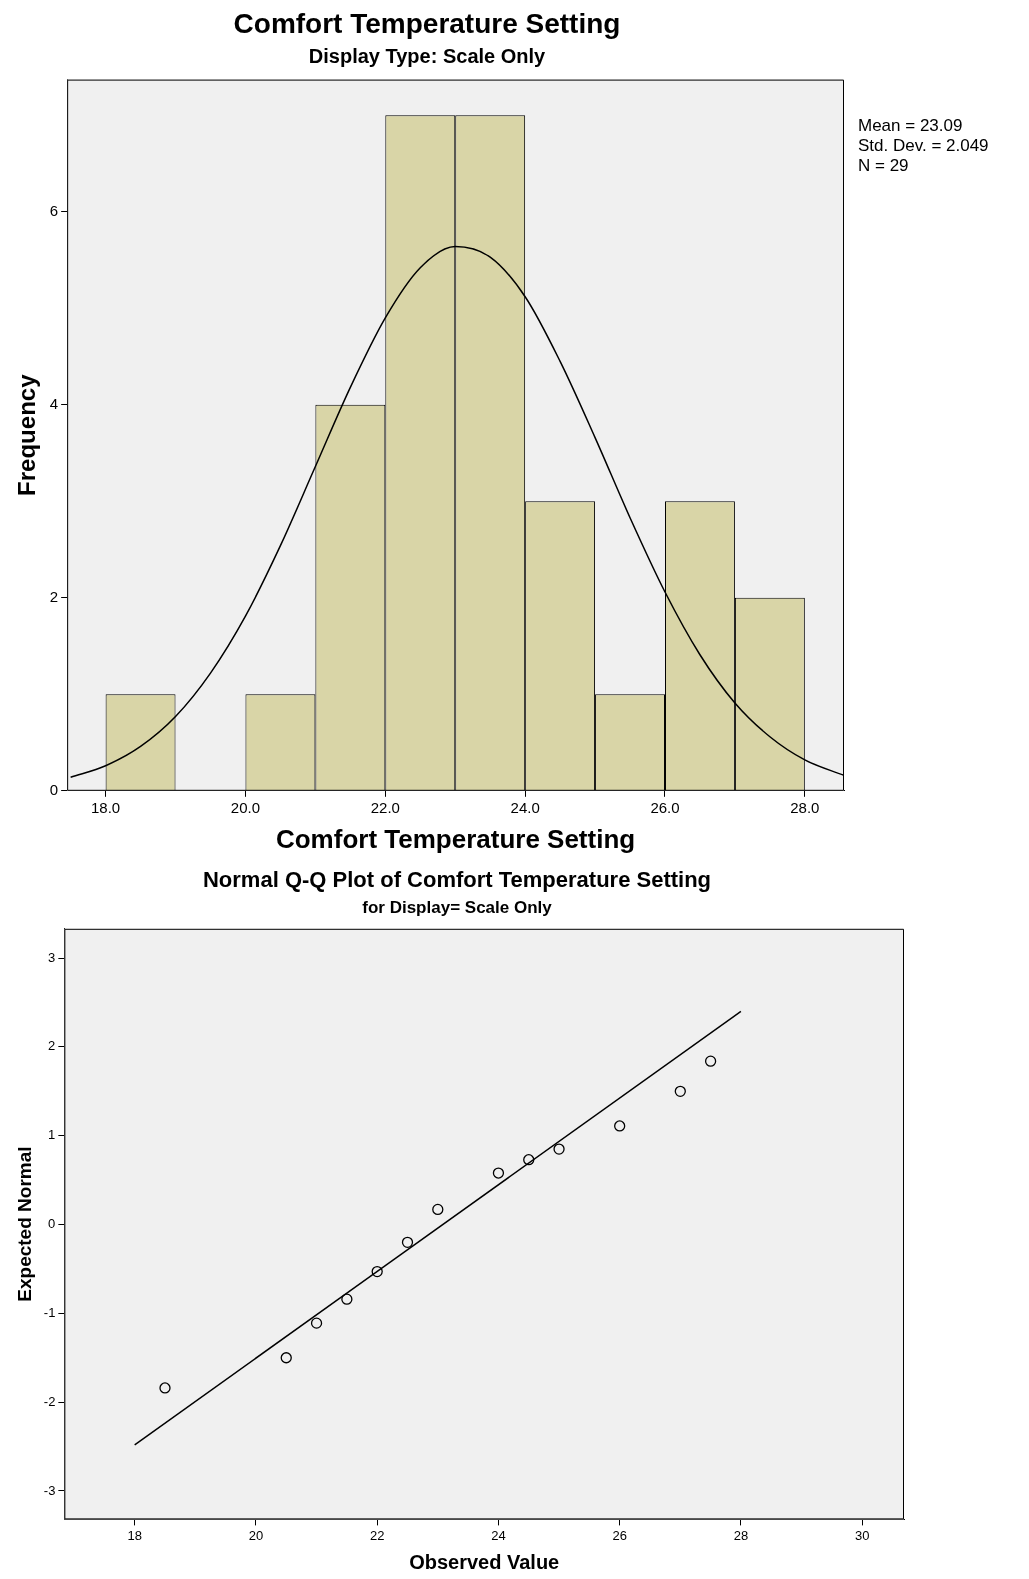  Describe the element at coordinates (24, 1224) in the screenshot. I see `y-axis-title: Expected Normal` at that location.